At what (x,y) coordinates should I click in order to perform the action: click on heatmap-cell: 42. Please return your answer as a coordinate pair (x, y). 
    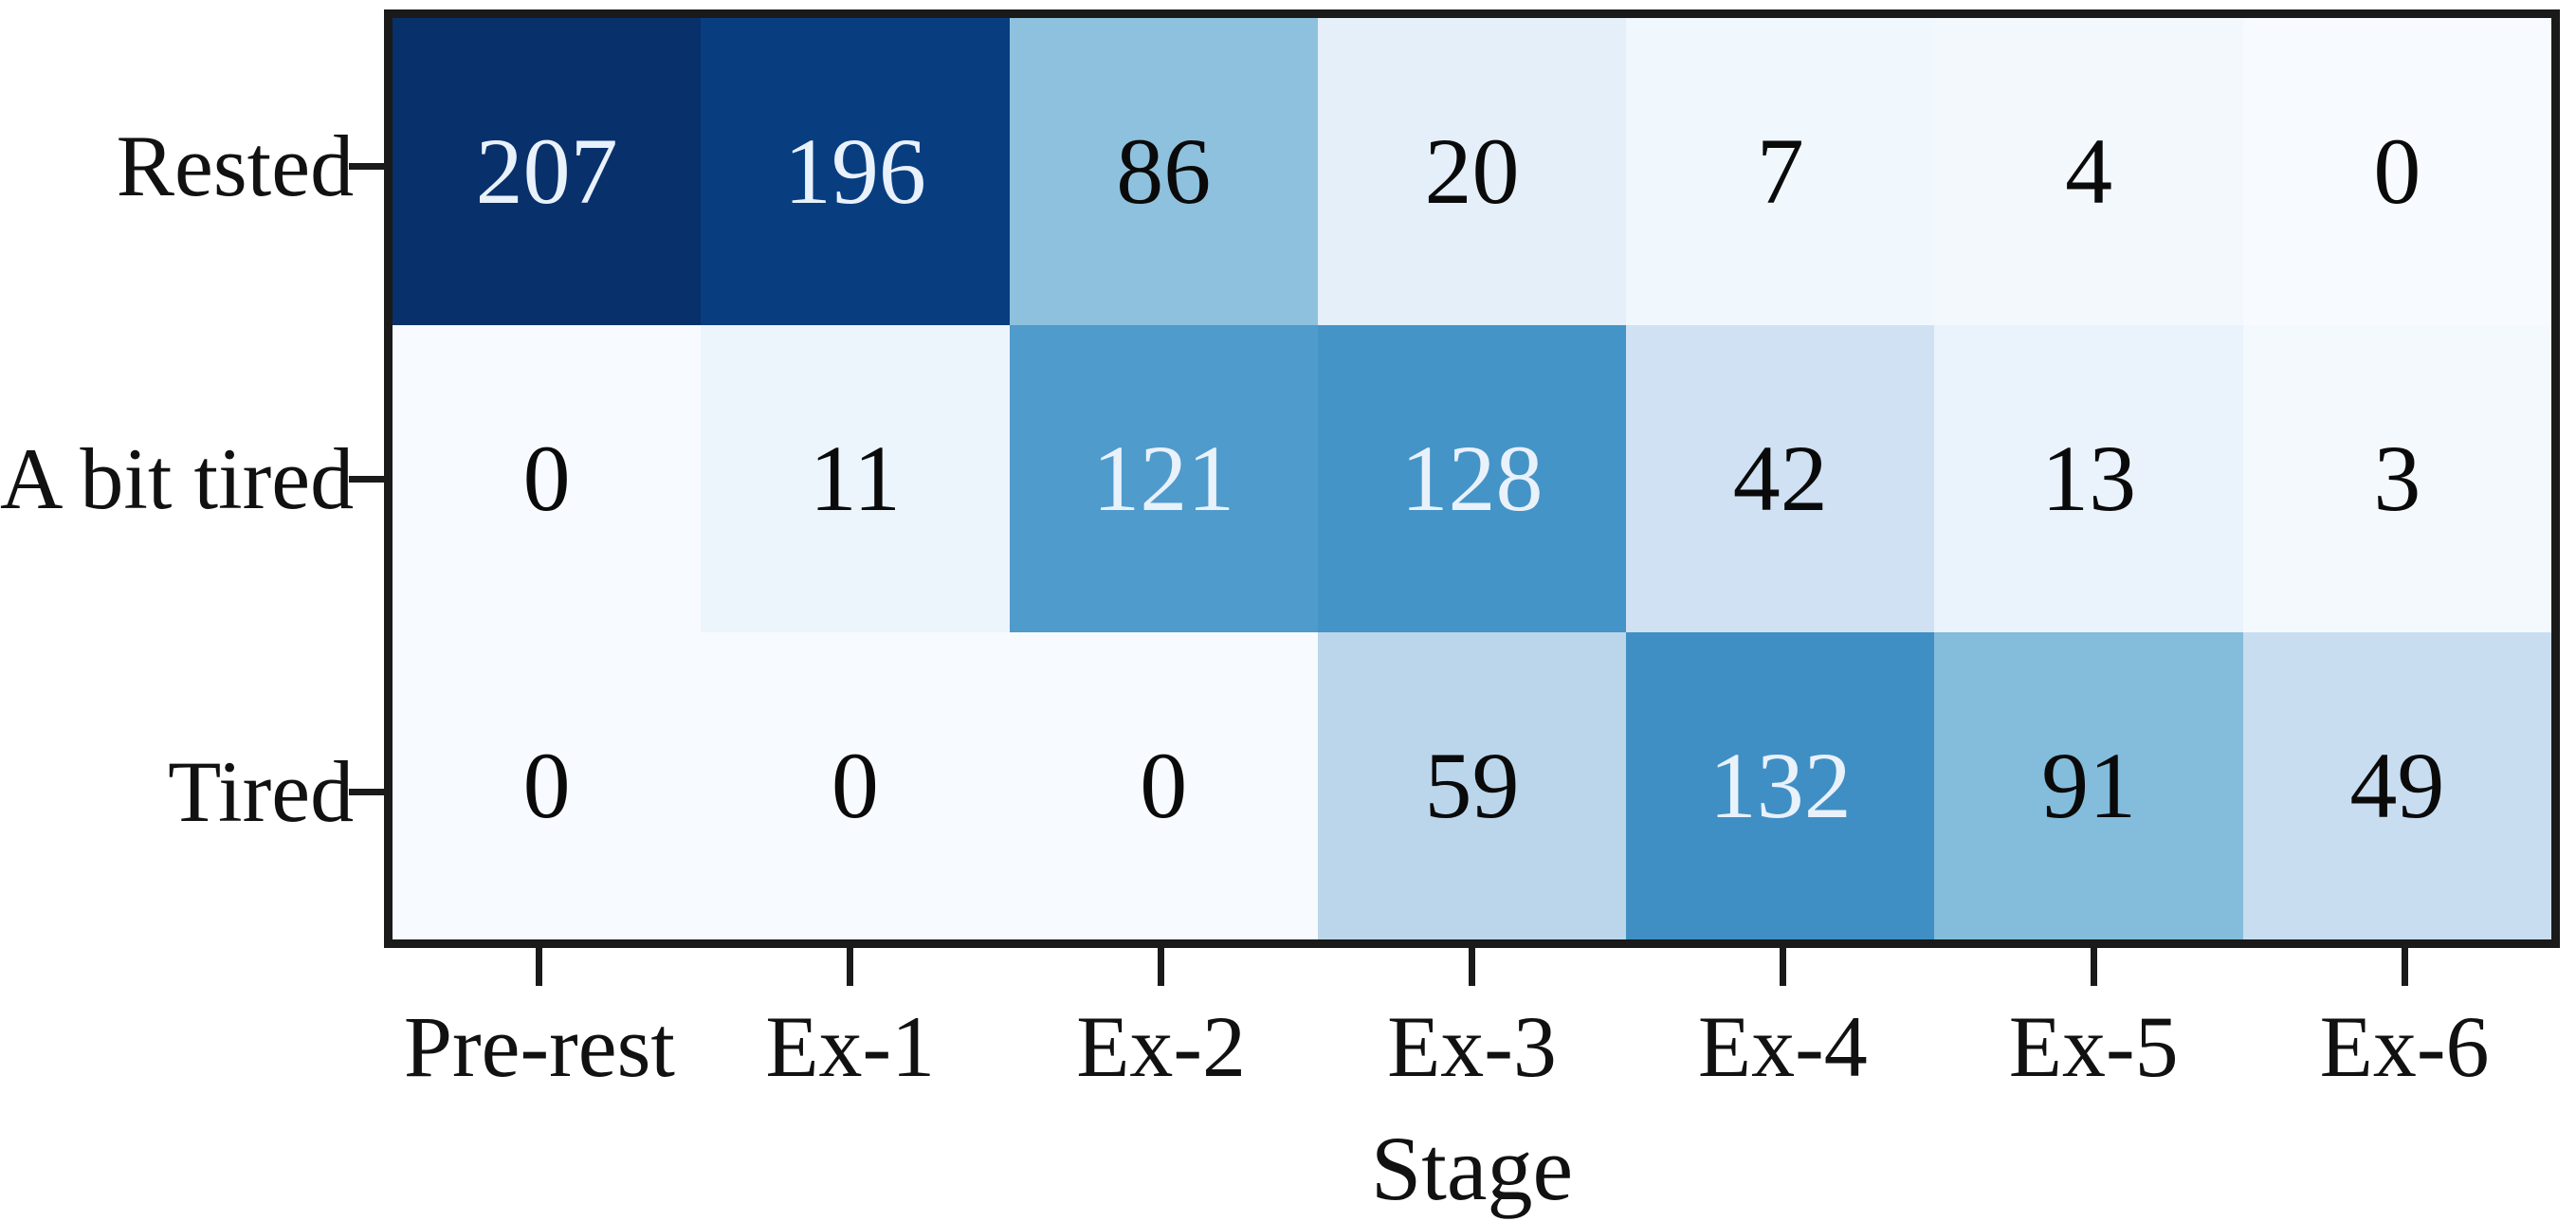
    Looking at the image, I should click on (1780, 479).